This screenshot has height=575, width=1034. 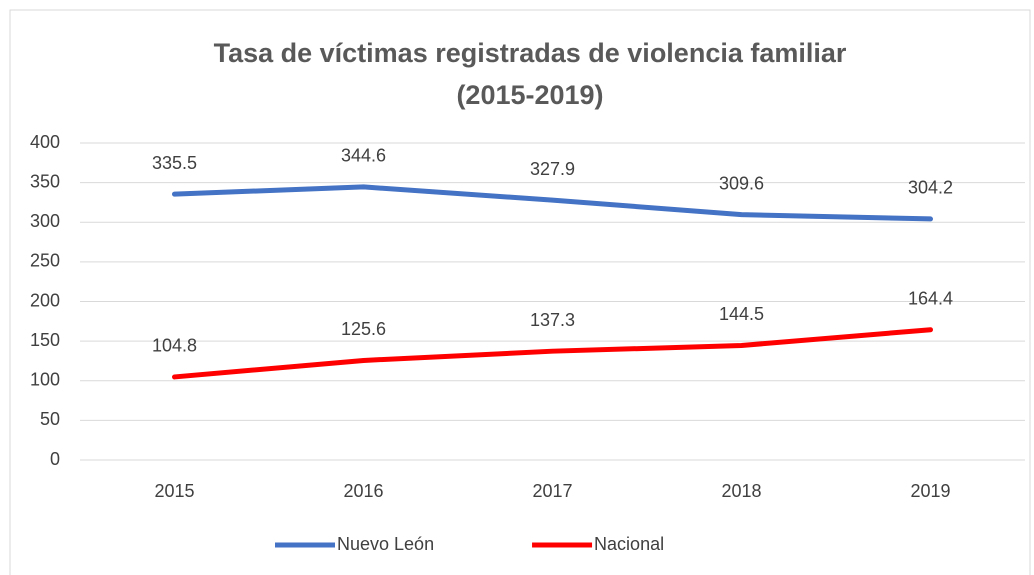 What do you see at coordinates (385, 544) in the screenshot?
I see `legend-label: Nuevo León` at bounding box center [385, 544].